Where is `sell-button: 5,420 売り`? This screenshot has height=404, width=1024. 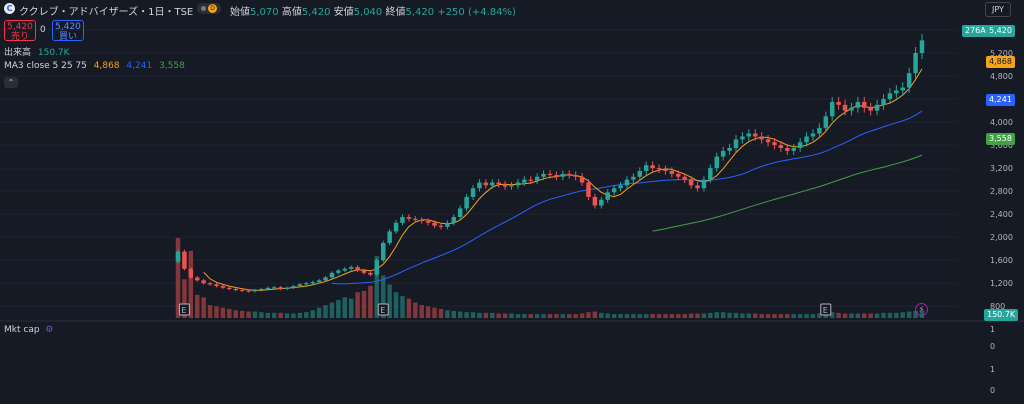 sell-button: 5,420 売り is located at coordinates (20, 31).